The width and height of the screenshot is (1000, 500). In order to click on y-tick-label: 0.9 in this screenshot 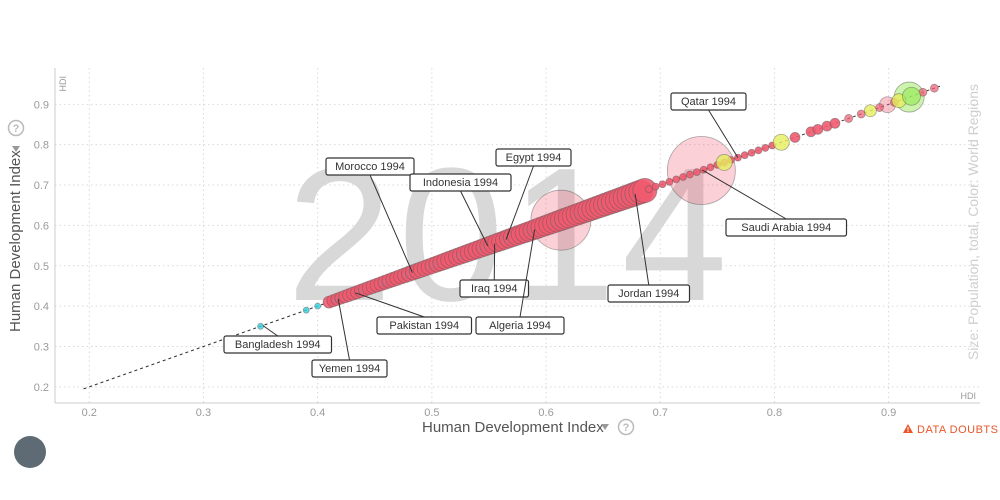, I will do `click(41, 105)`.